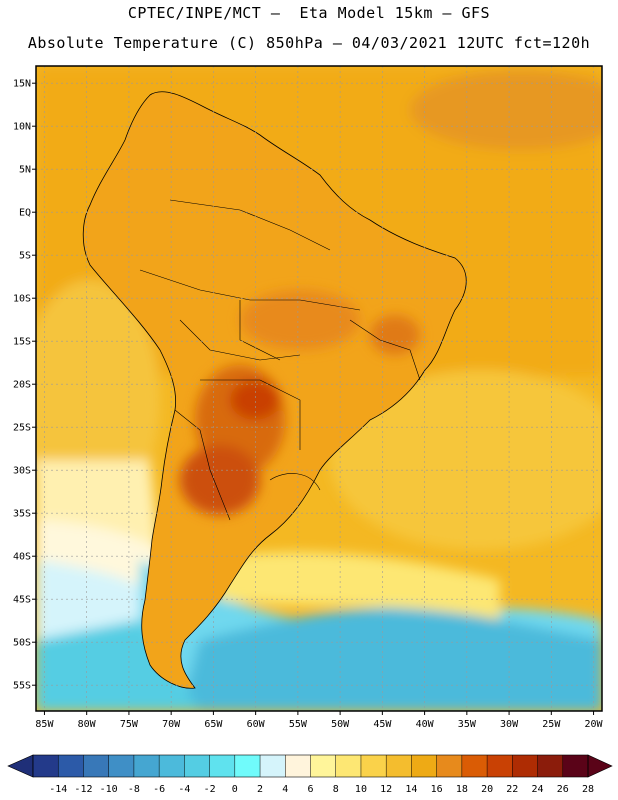 This screenshot has height=800, width=618. Describe the element at coordinates (386, 789) in the screenshot. I see `colorbar-label: 12` at that location.